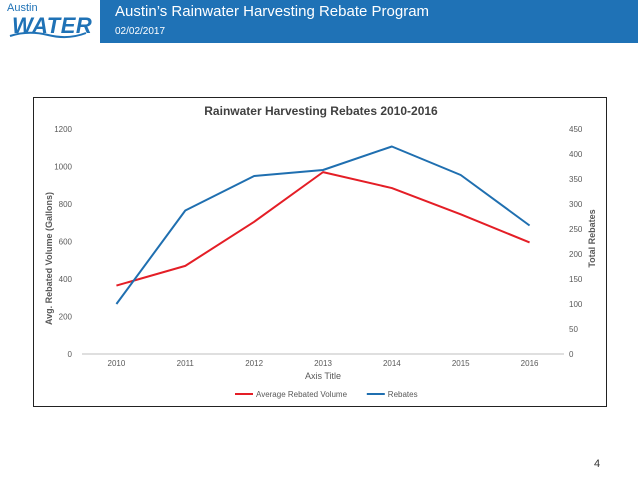  What do you see at coordinates (576, 304) in the screenshot?
I see `y2-tick-label: 100` at bounding box center [576, 304].